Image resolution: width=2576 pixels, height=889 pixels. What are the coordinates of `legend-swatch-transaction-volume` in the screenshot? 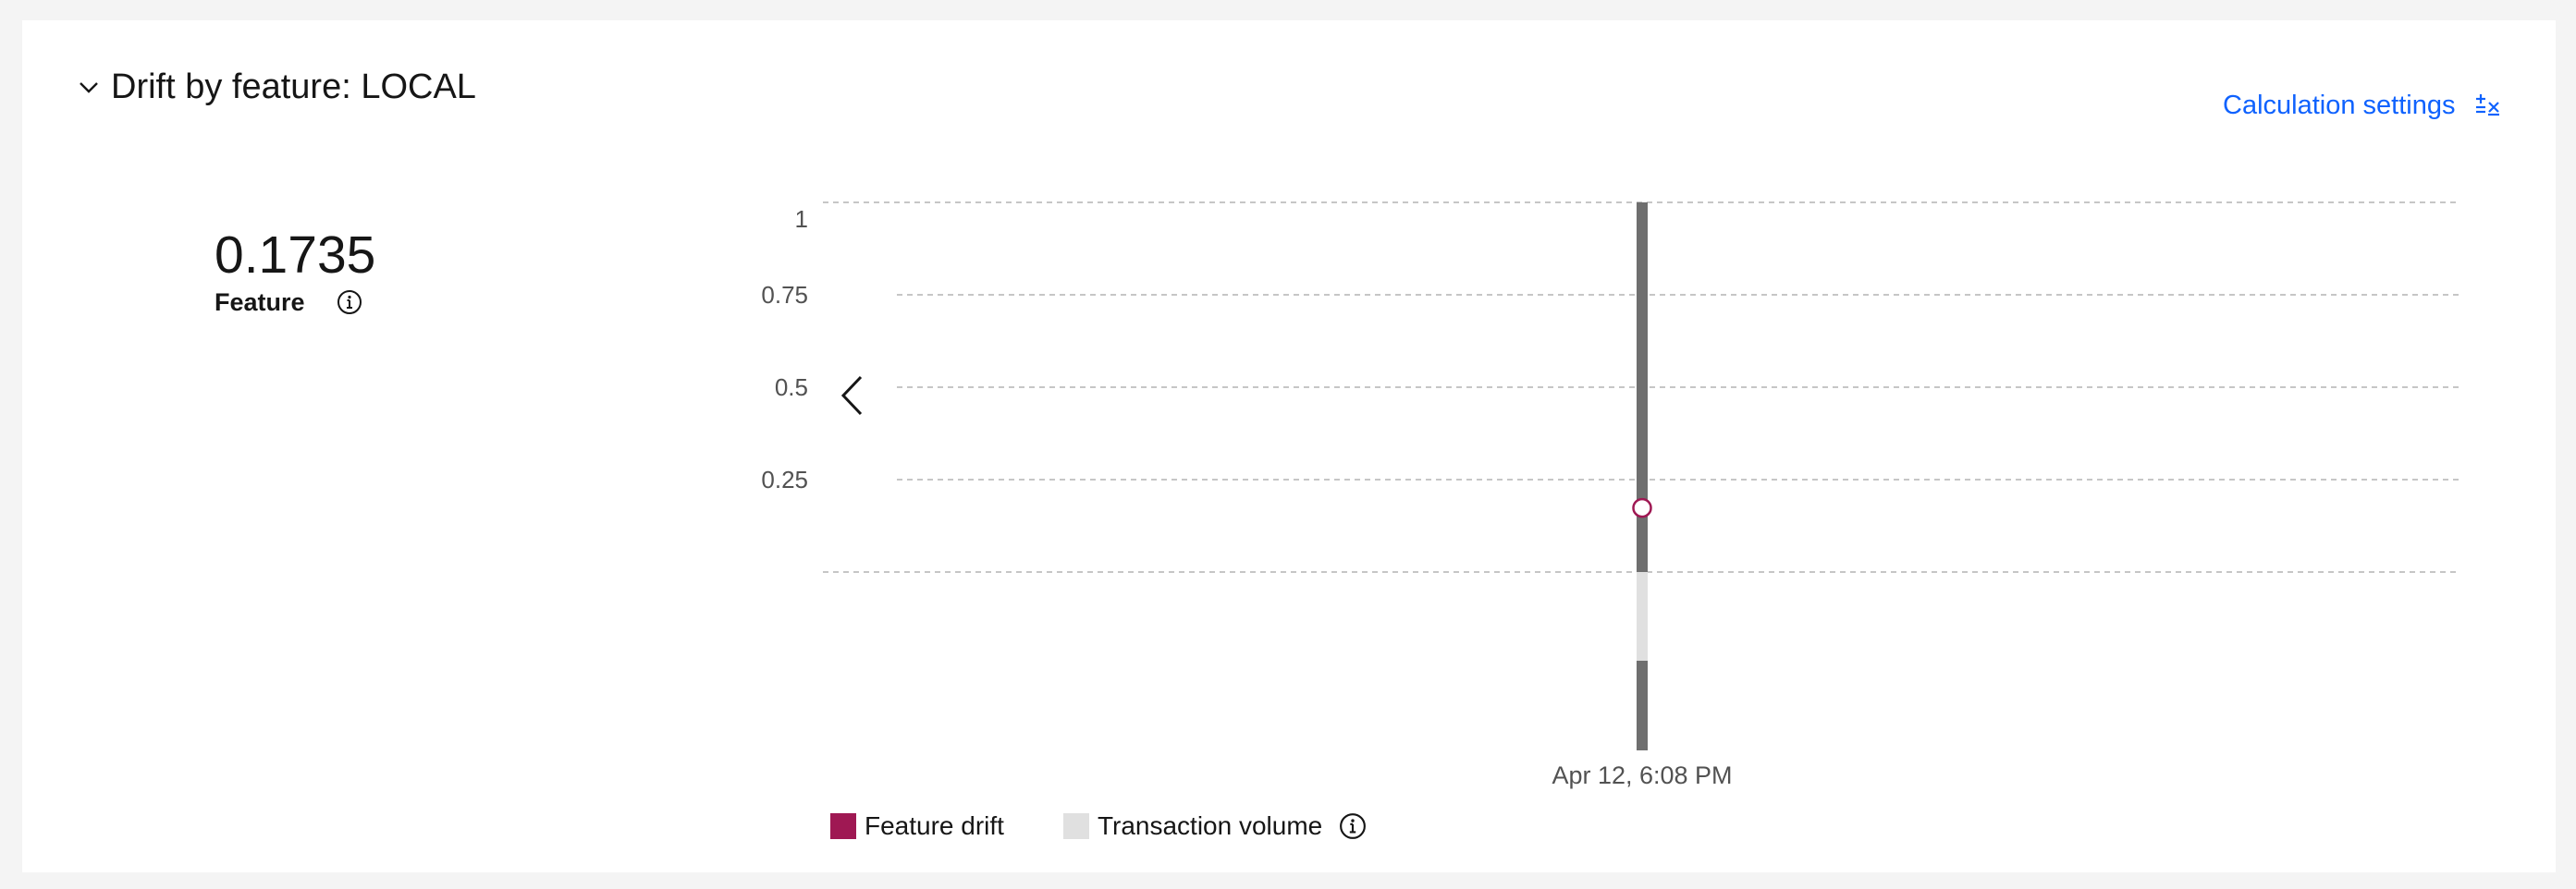 It's located at (1076, 826).